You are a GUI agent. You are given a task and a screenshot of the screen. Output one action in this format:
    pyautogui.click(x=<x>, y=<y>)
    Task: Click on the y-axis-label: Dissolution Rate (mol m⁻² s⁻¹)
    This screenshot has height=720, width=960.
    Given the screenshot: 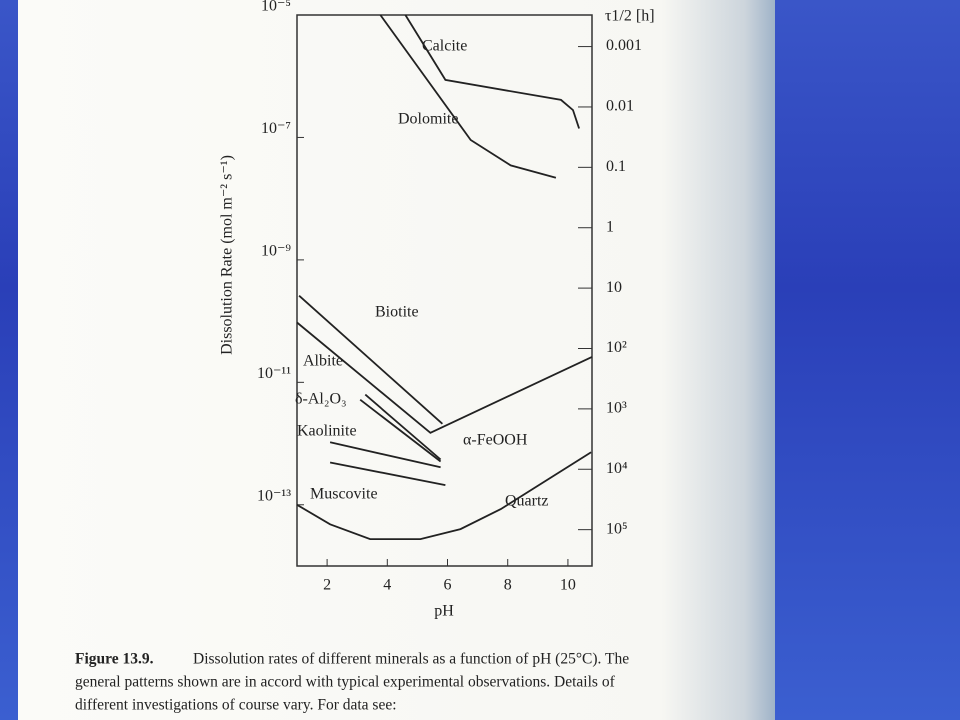 What is the action you would take?
    pyautogui.click(x=227, y=255)
    